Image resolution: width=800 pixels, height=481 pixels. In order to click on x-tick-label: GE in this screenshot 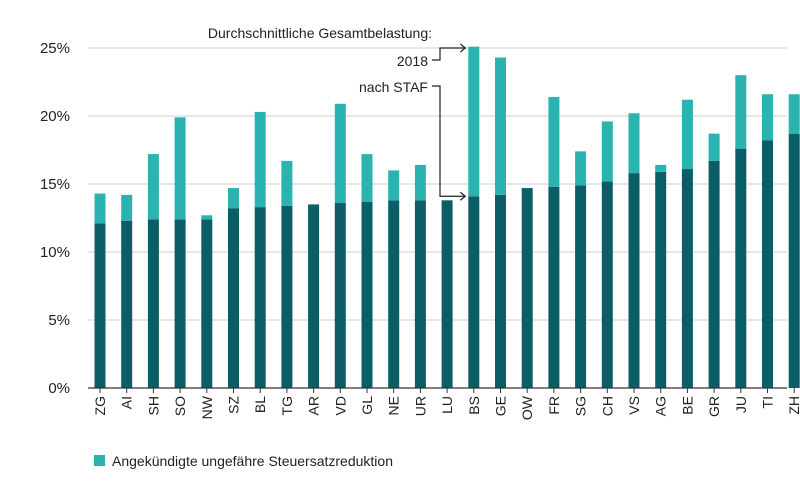, I will do `click(501, 406)`.